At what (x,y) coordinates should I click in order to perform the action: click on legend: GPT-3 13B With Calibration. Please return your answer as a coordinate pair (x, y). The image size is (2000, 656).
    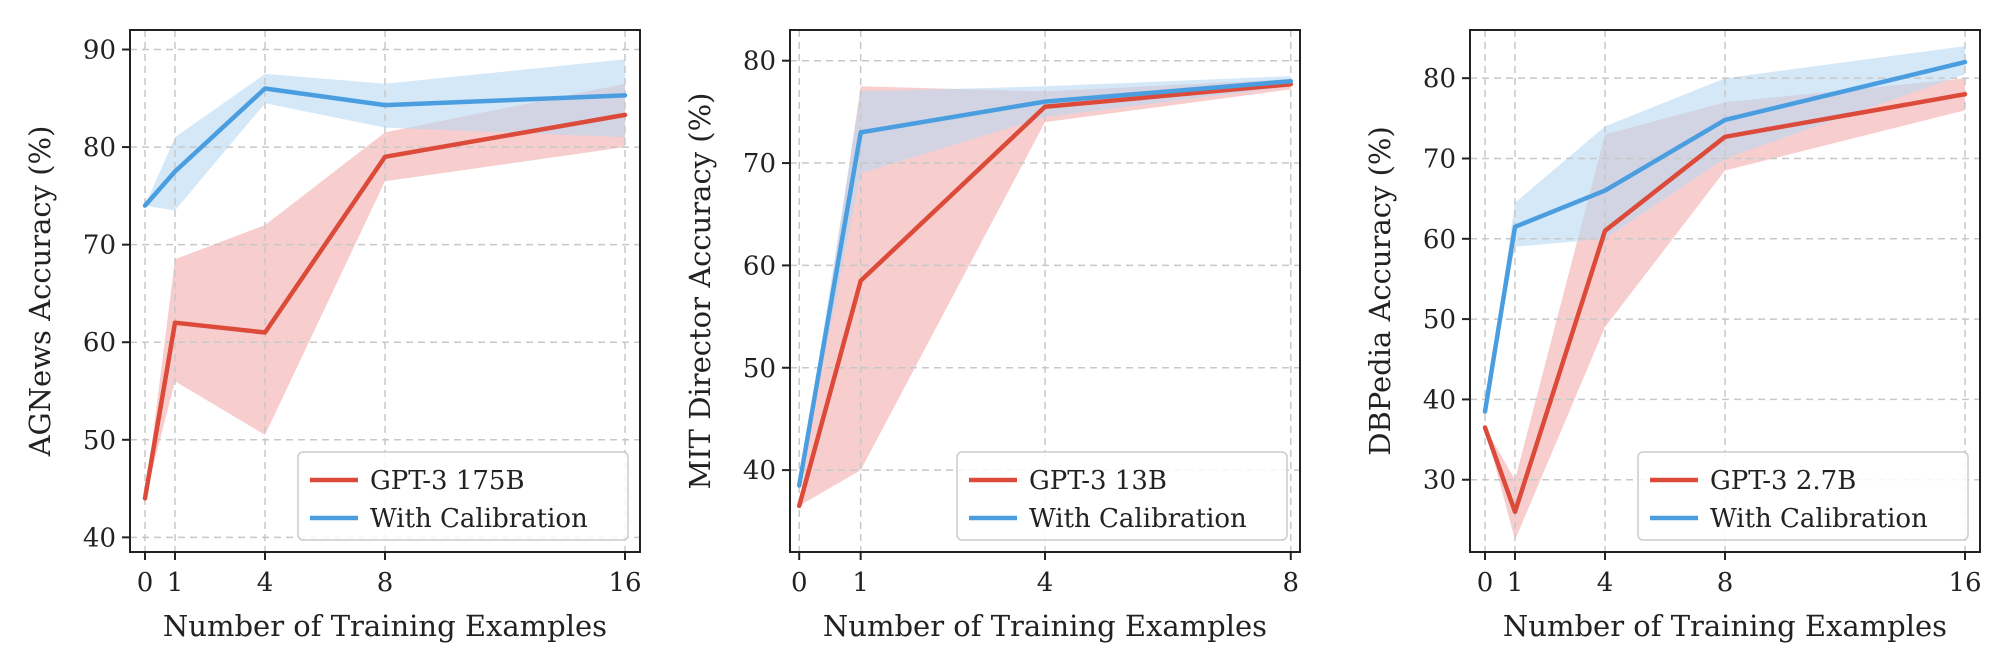
    Looking at the image, I should click on (1122, 496).